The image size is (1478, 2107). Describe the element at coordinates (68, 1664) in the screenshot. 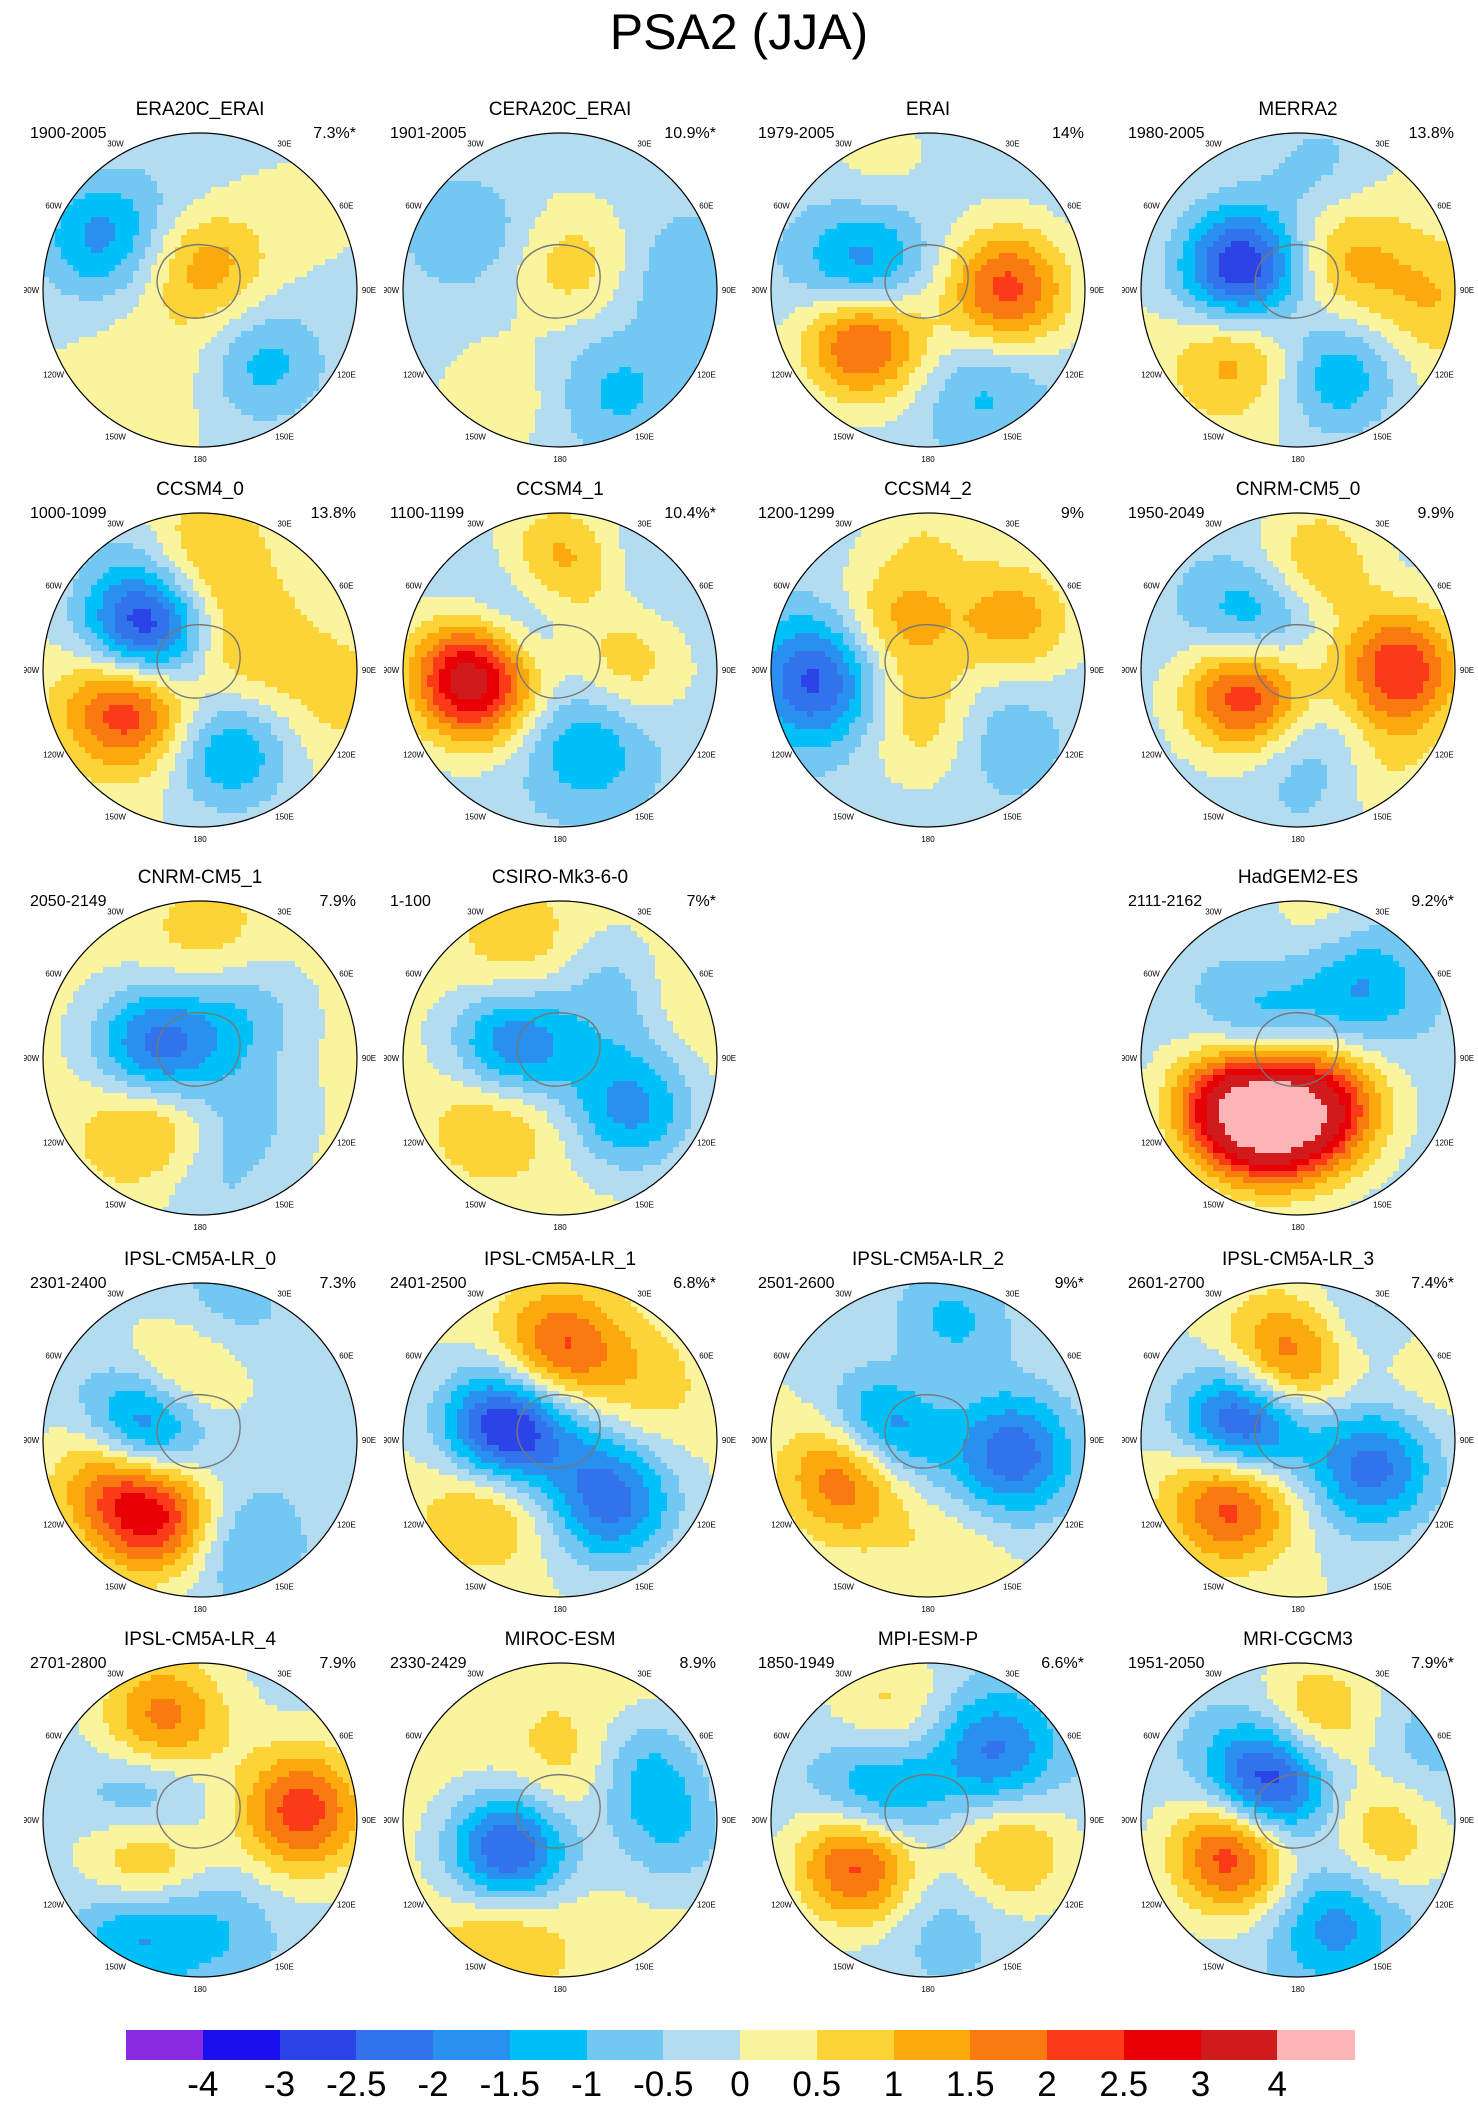

I see `panel-period: 2701-2800` at that location.